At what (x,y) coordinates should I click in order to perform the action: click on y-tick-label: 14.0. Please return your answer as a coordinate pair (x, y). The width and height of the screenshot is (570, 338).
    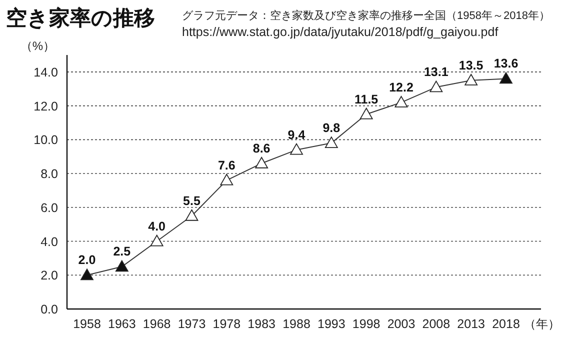
    Looking at the image, I should click on (46, 72).